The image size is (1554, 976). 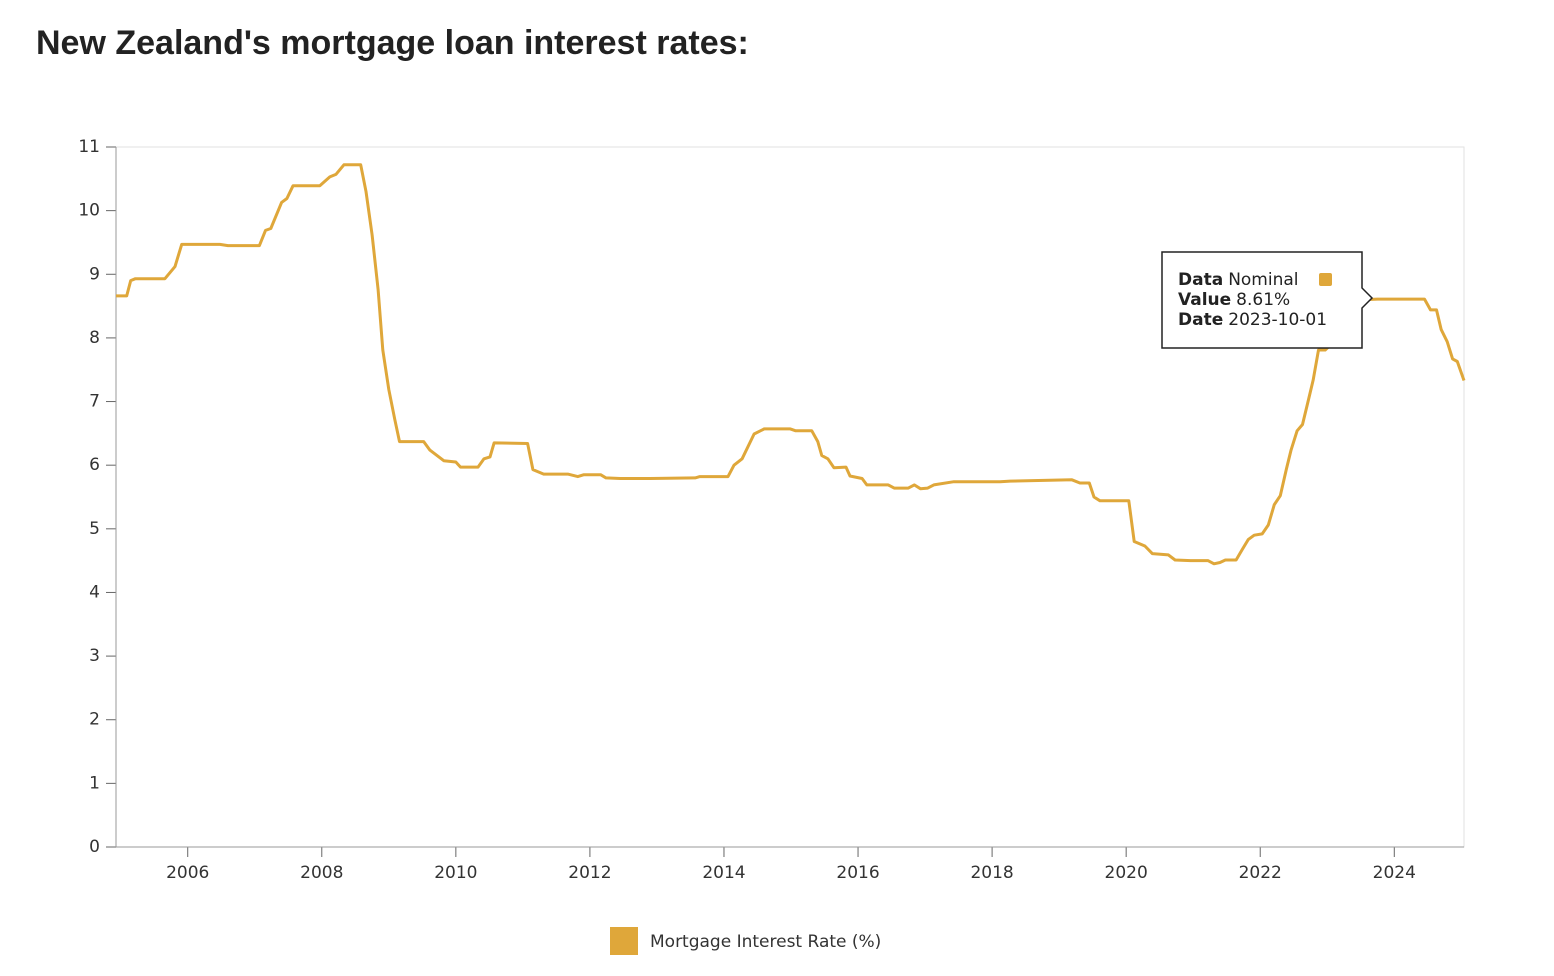 I want to click on x-tick-label: 2018, so click(x=991, y=873).